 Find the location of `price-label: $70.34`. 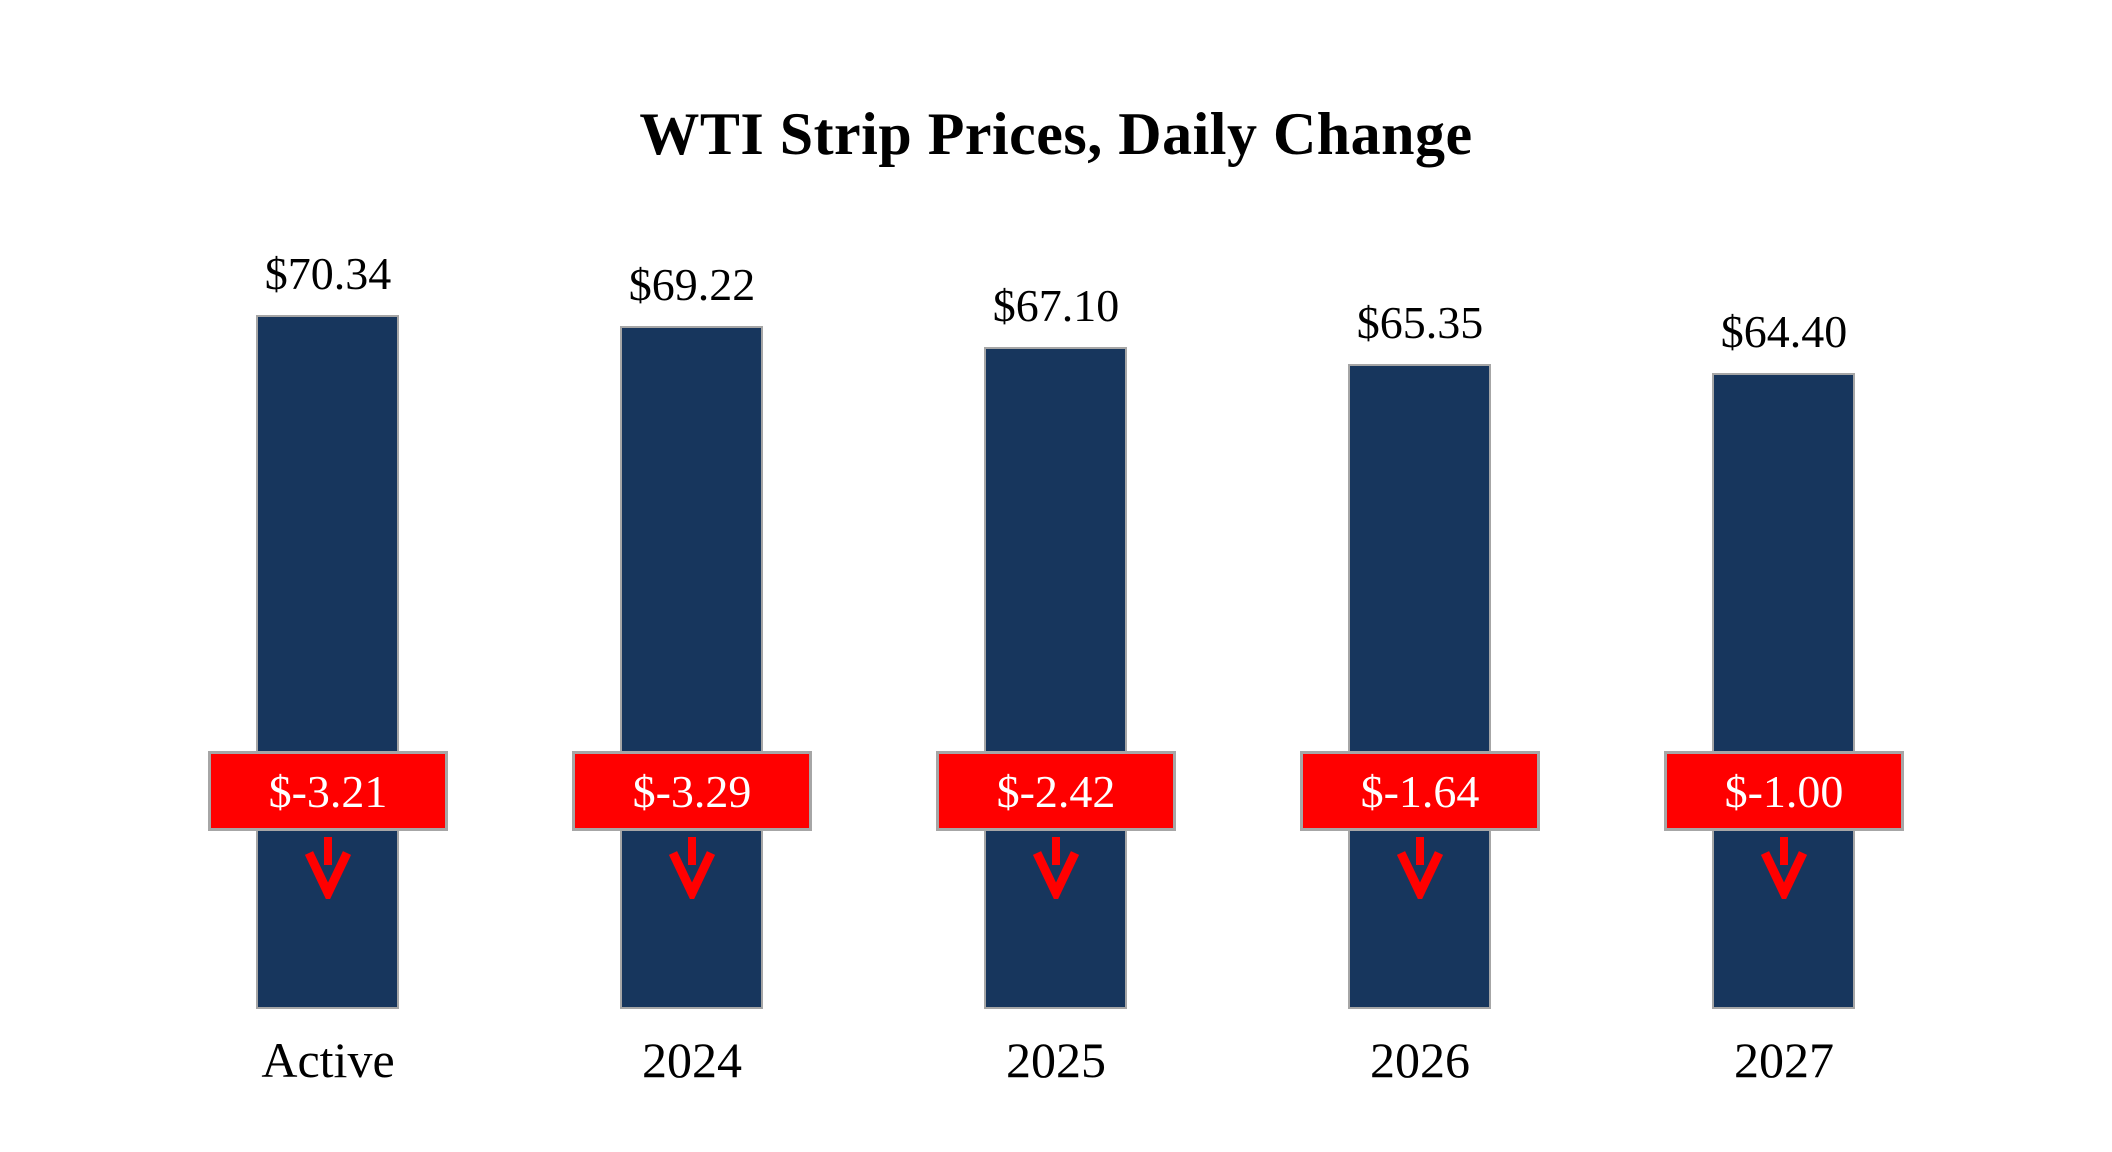

price-label: $70.34 is located at coordinates (328, 274).